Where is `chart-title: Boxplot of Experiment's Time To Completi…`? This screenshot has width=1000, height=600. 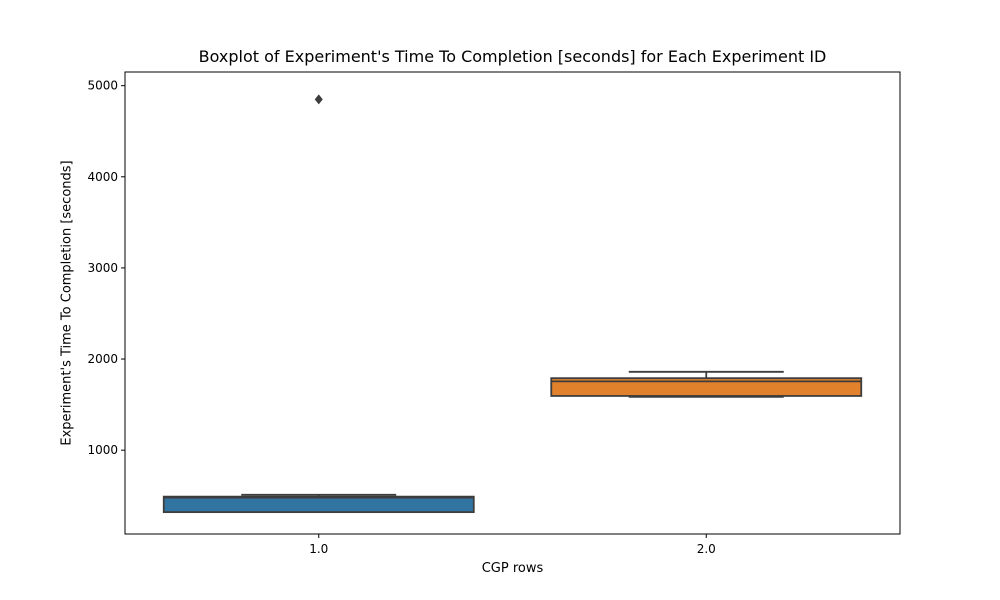
chart-title: Boxplot of Experiment's Time To Completi… is located at coordinates (512, 56).